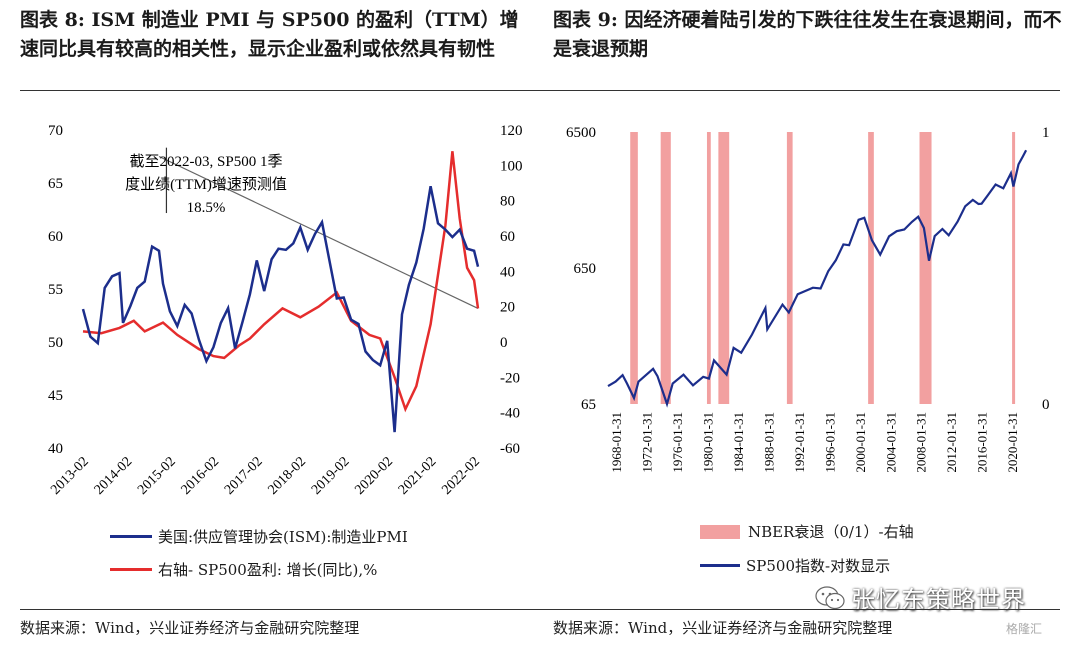 The width and height of the screenshot is (1080, 646). Describe the element at coordinates (890, 442) in the screenshot. I see `chart9-x-tick-label: 2004-01-31` at that location.